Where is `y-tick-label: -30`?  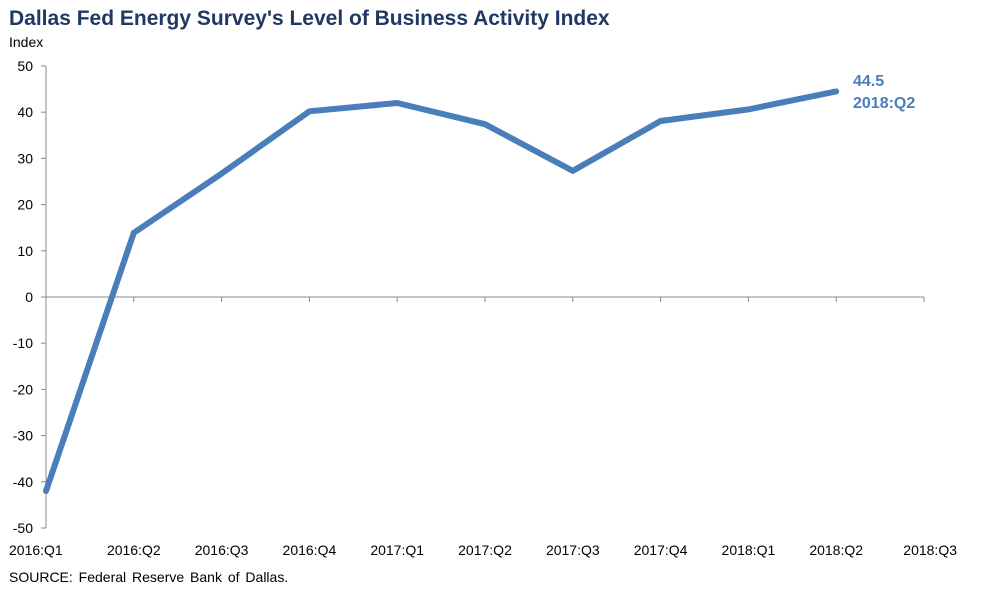 y-tick-label: -30 is located at coordinates (23, 436).